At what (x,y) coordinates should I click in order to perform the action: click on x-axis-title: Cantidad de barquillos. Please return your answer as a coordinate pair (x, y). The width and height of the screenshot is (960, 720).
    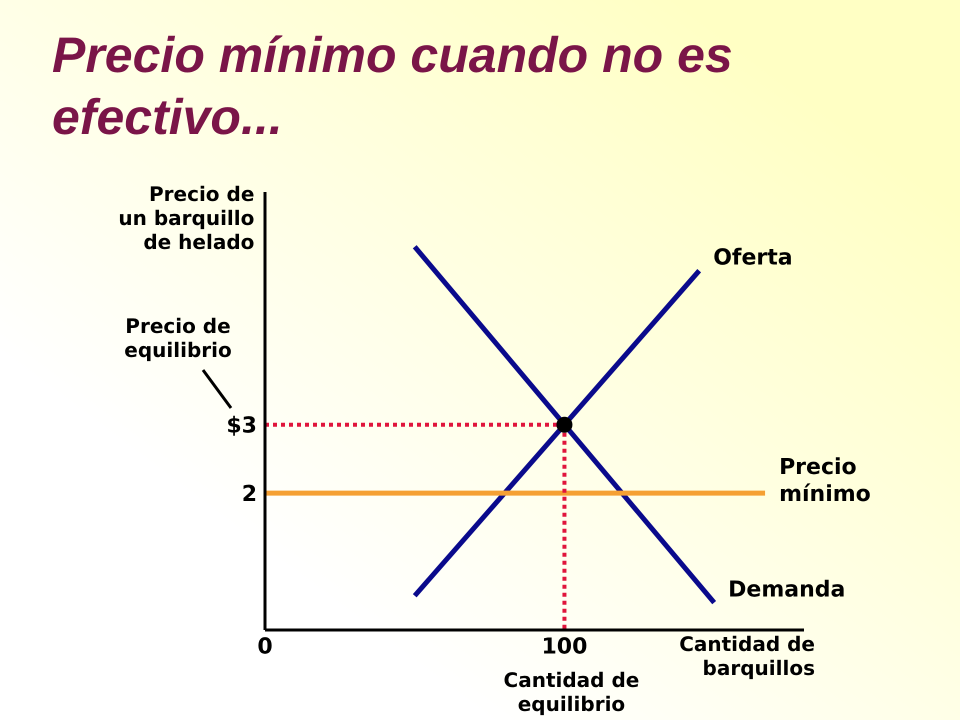
    Looking at the image, I should click on (746, 656).